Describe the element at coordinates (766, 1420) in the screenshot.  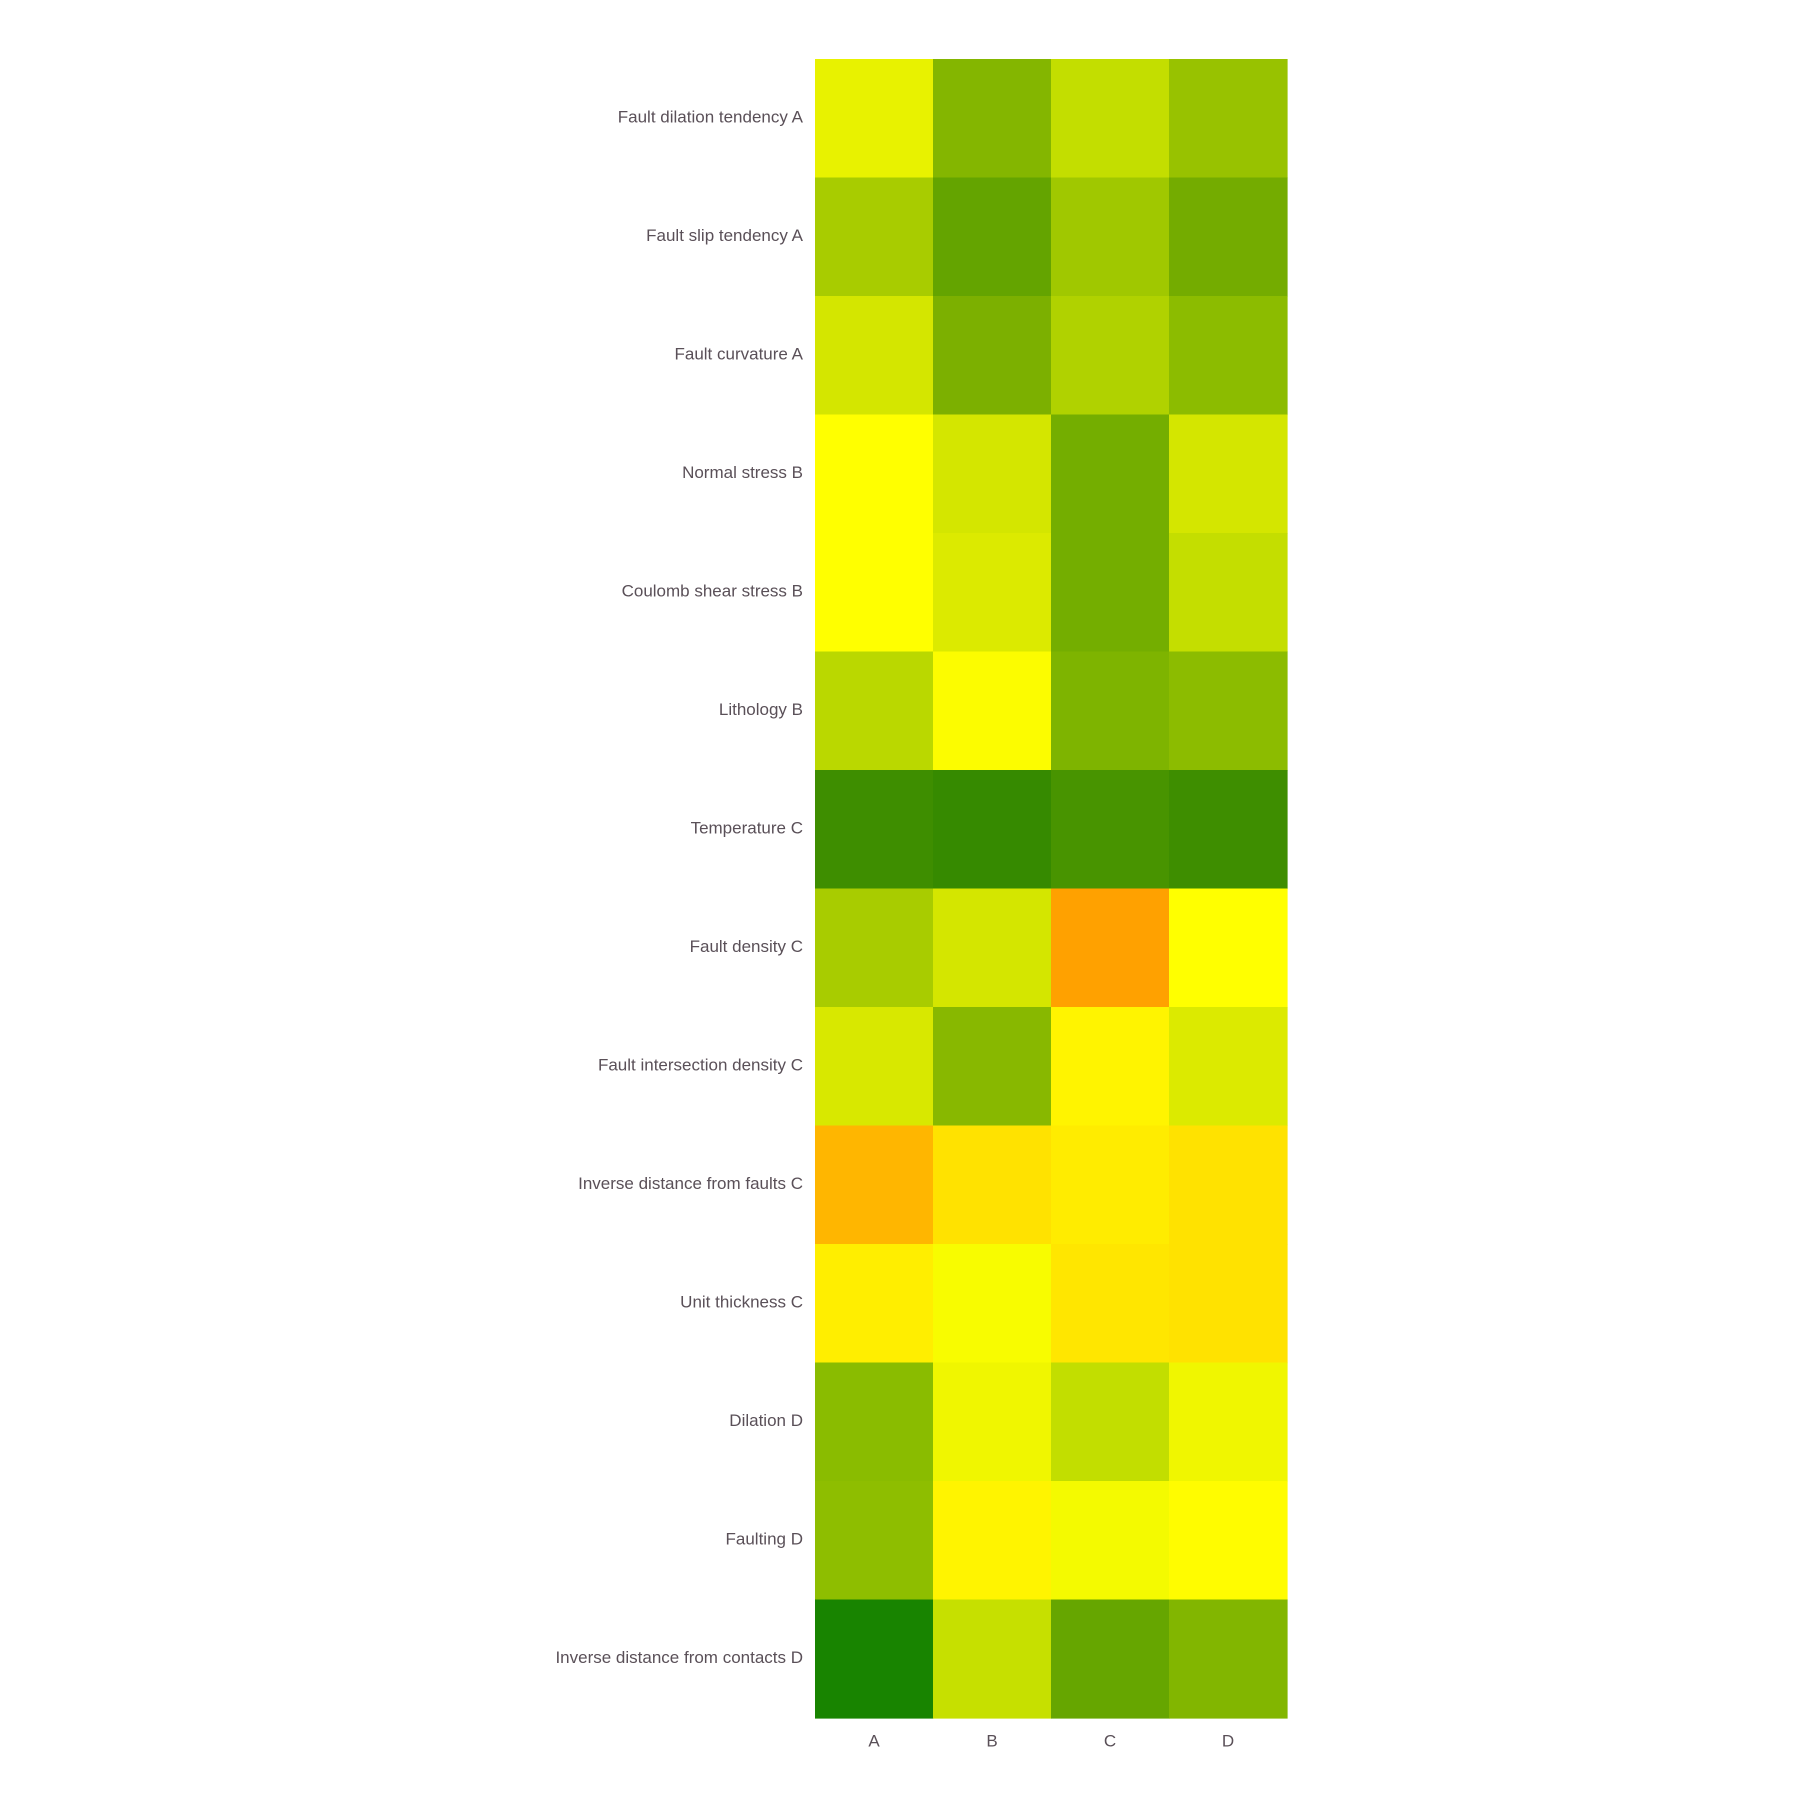
I see `row-label: Dilation D` at that location.